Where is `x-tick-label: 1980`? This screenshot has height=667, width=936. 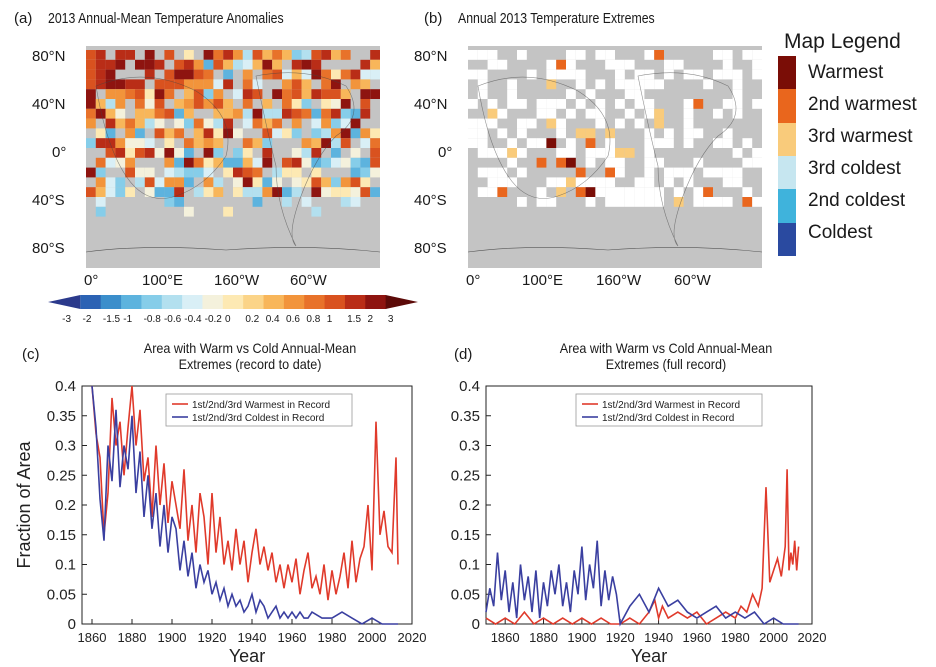
x-tick-label: 1980 is located at coordinates (735, 637).